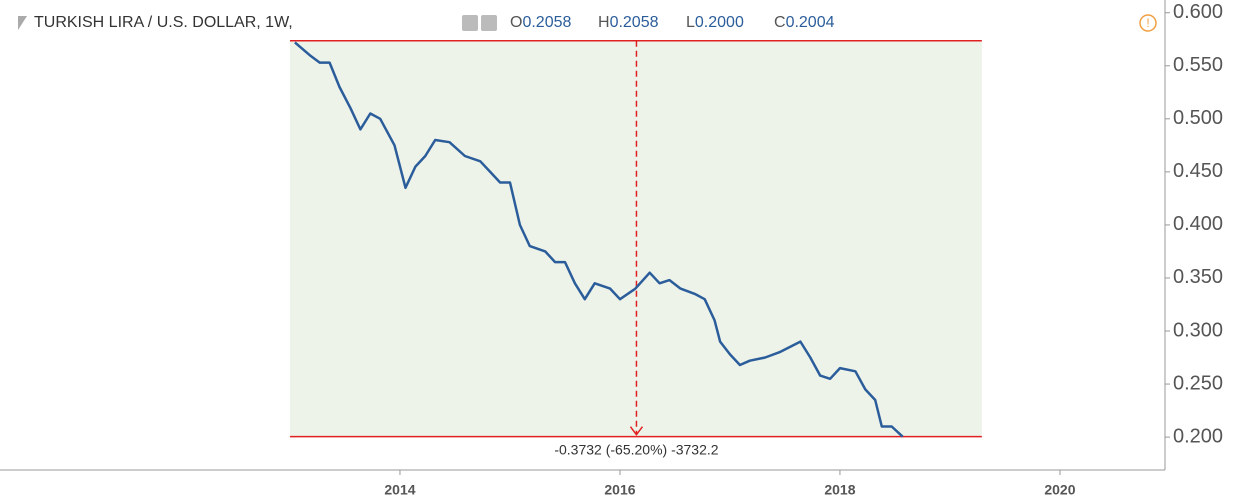  Describe the element at coordinates (1198, 12) in the screenshot. I see `y-tick-label: 0.600` at that location.